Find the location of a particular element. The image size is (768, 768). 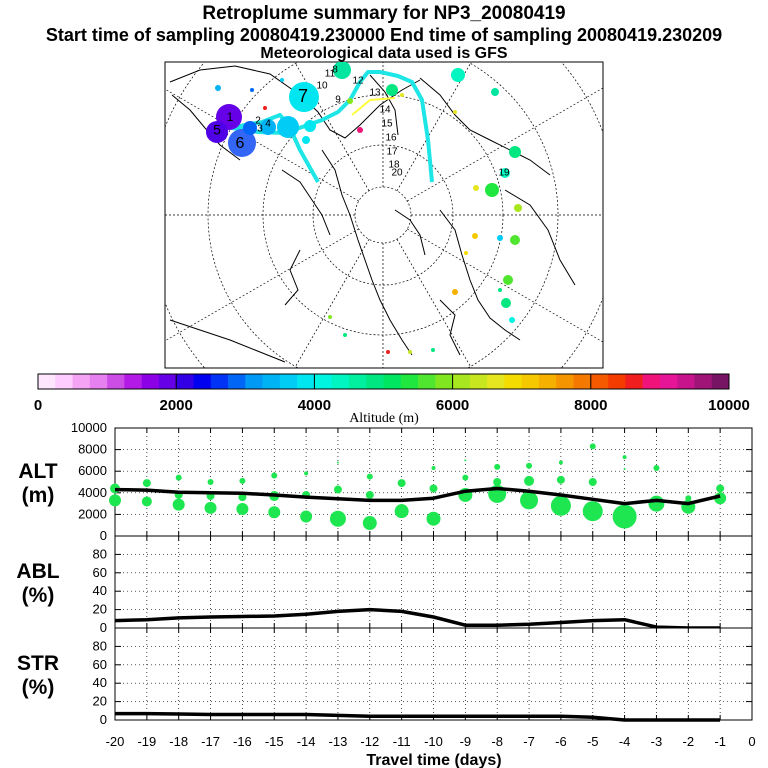

y-tick-label: 80 is located at coordinates (100, 645).